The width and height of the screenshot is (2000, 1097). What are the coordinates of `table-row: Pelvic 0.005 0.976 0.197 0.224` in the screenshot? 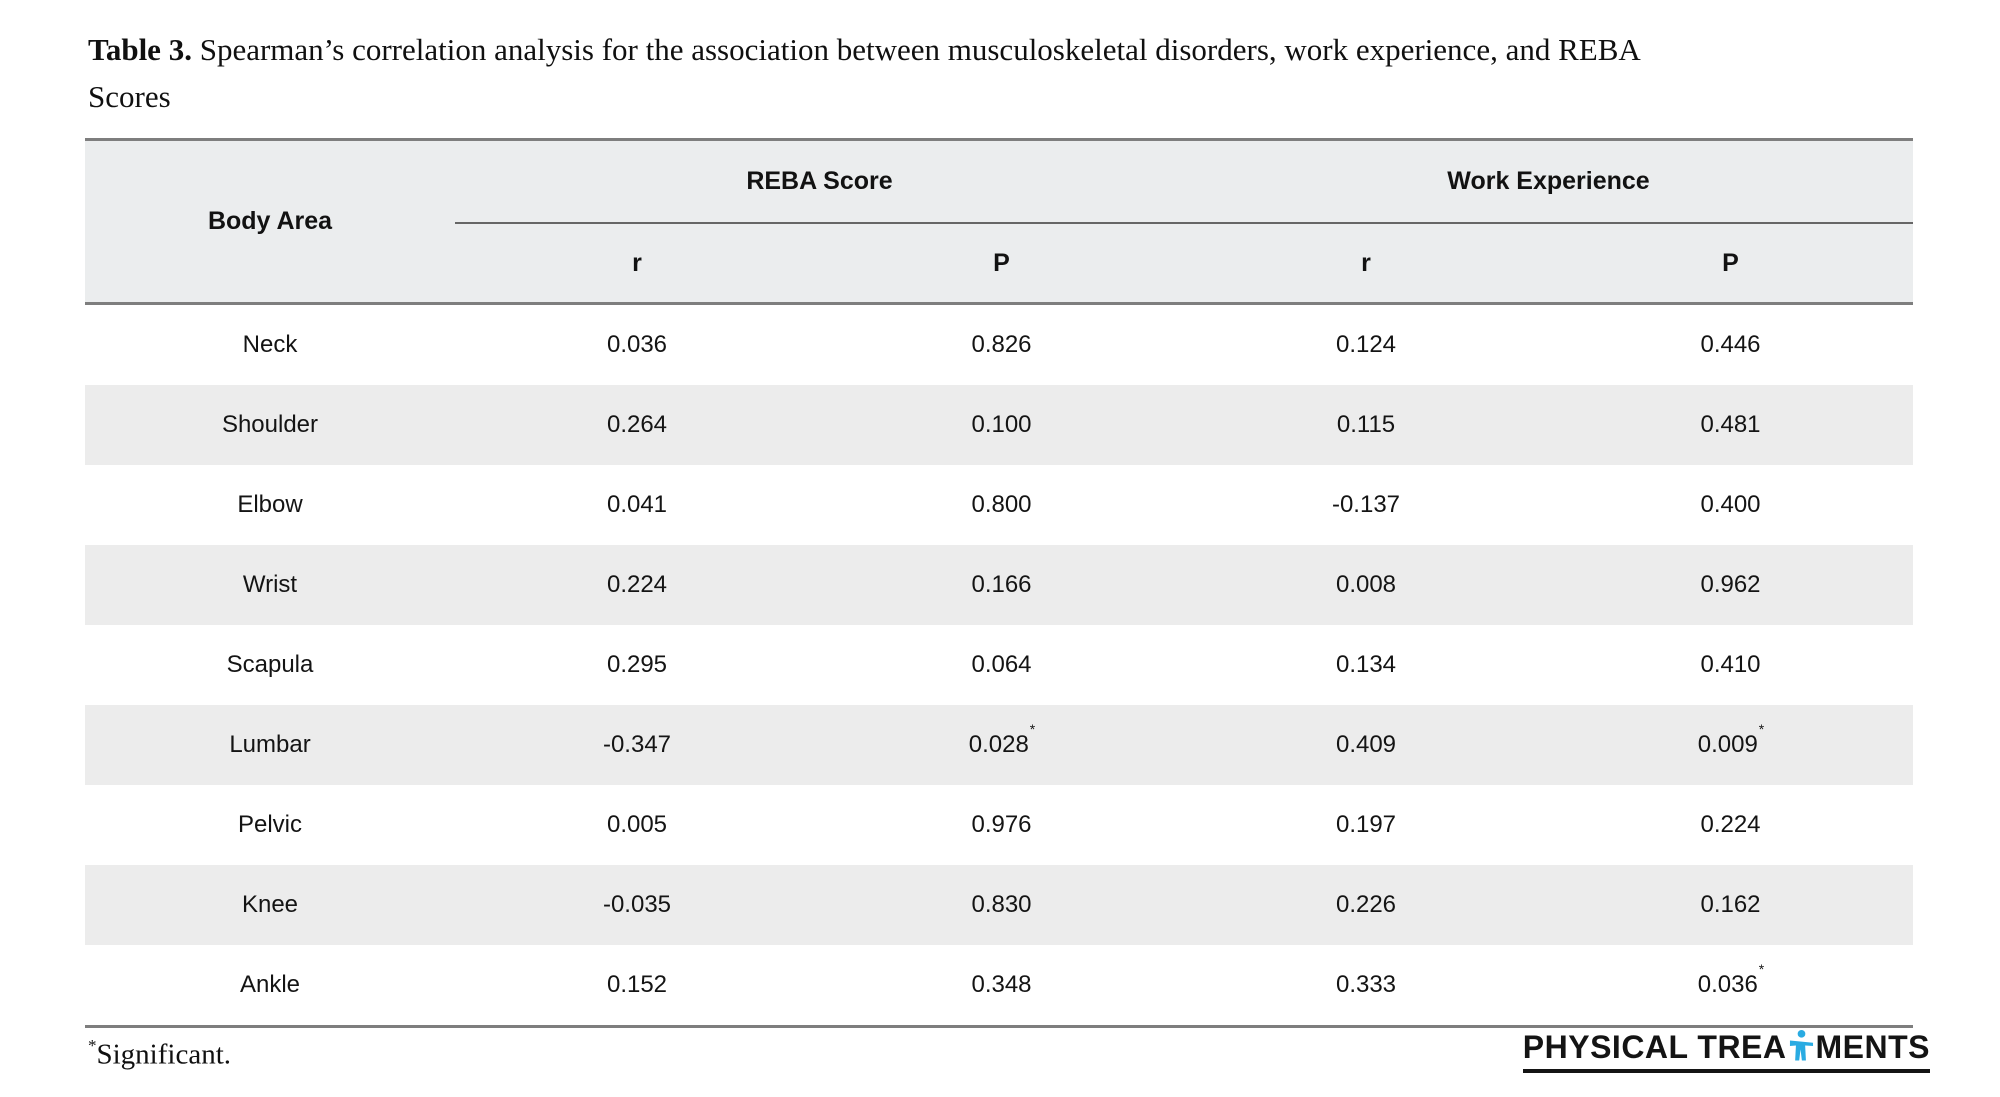 It's located at (999, 825).